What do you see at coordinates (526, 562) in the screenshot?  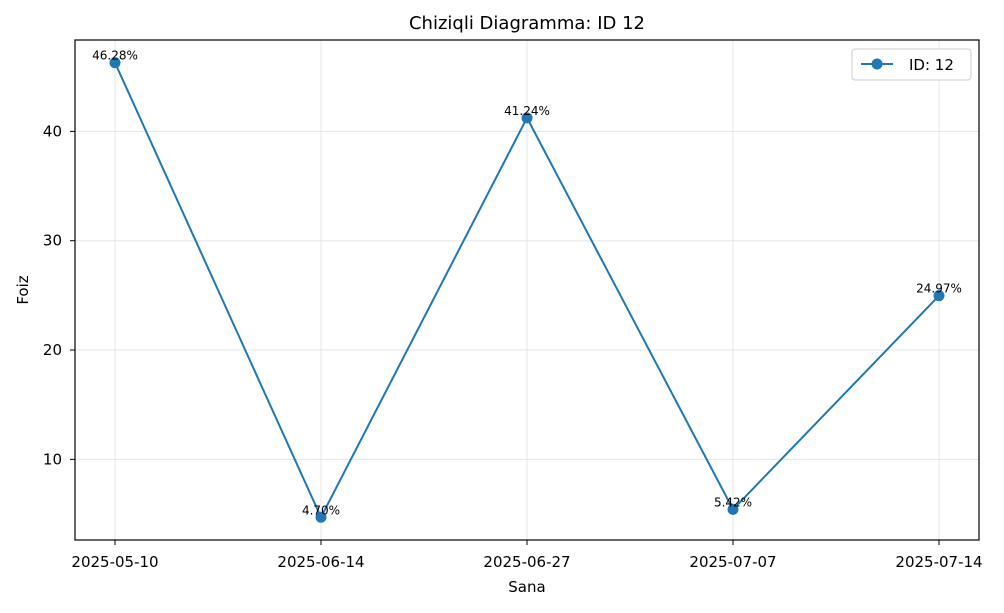 I see `x-tick-label: 2025-06-27` at bounding box center [526, 562].